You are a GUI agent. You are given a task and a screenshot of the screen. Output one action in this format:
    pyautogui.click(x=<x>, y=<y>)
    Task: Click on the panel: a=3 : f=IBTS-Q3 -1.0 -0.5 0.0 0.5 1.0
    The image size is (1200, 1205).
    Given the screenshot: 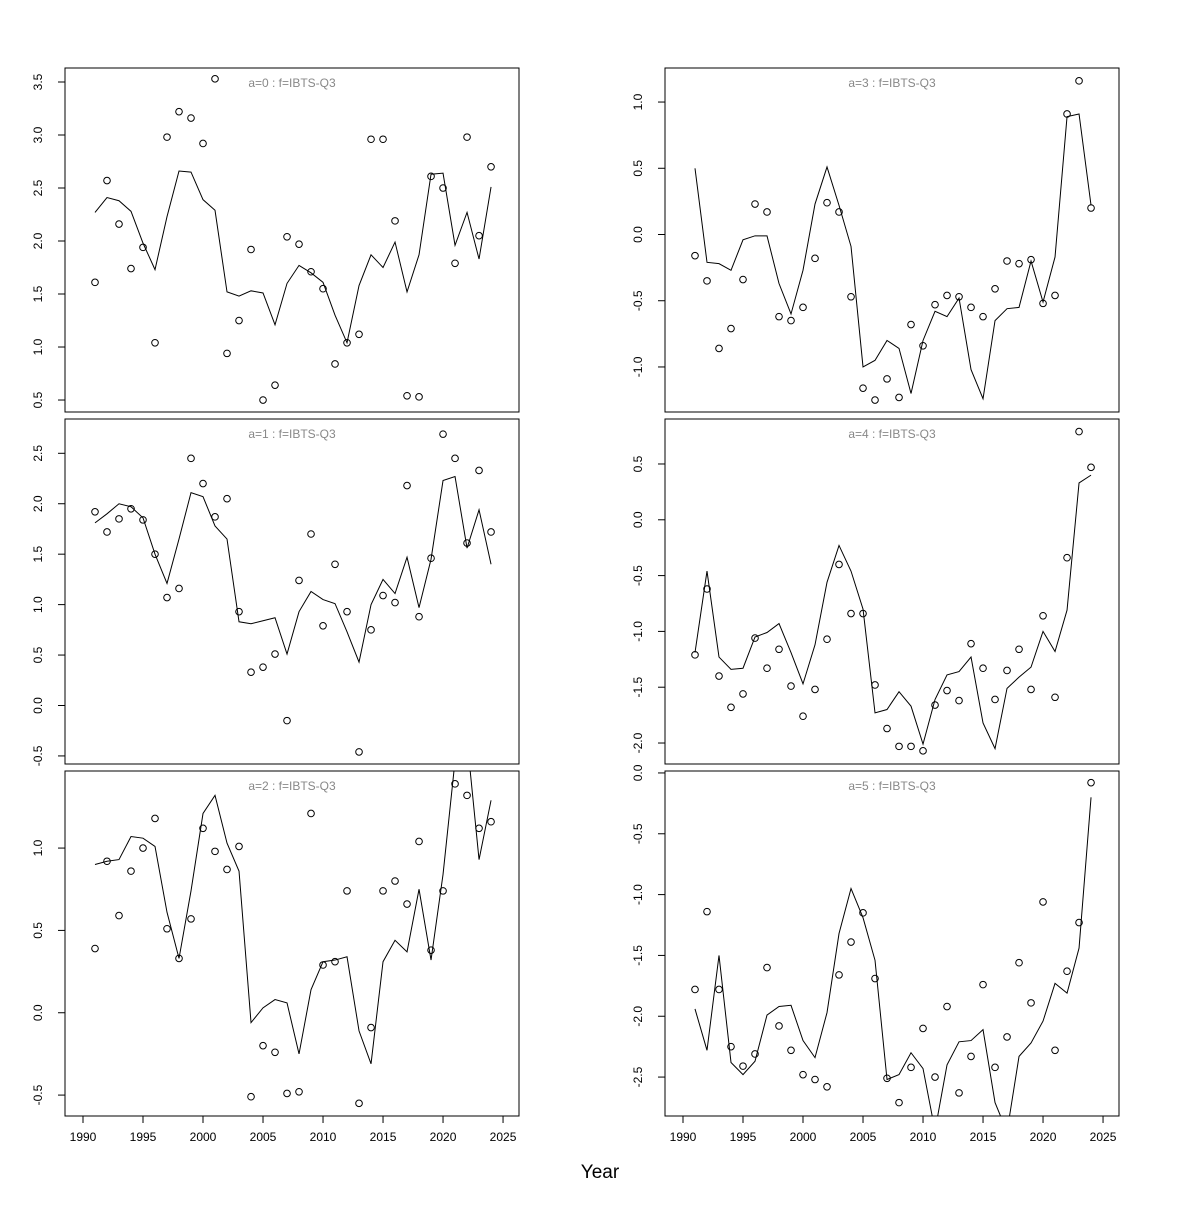 What is the action you would take?
    pyautogui.click(x=875, y=240)
    